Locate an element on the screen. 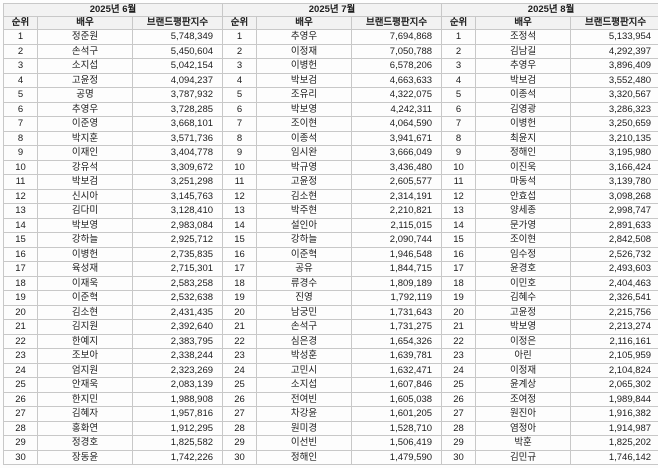 Image resolution: width=658 pixels, height=468 pixels. actor-cell: 박보검 is located at coordinates (304, 80).